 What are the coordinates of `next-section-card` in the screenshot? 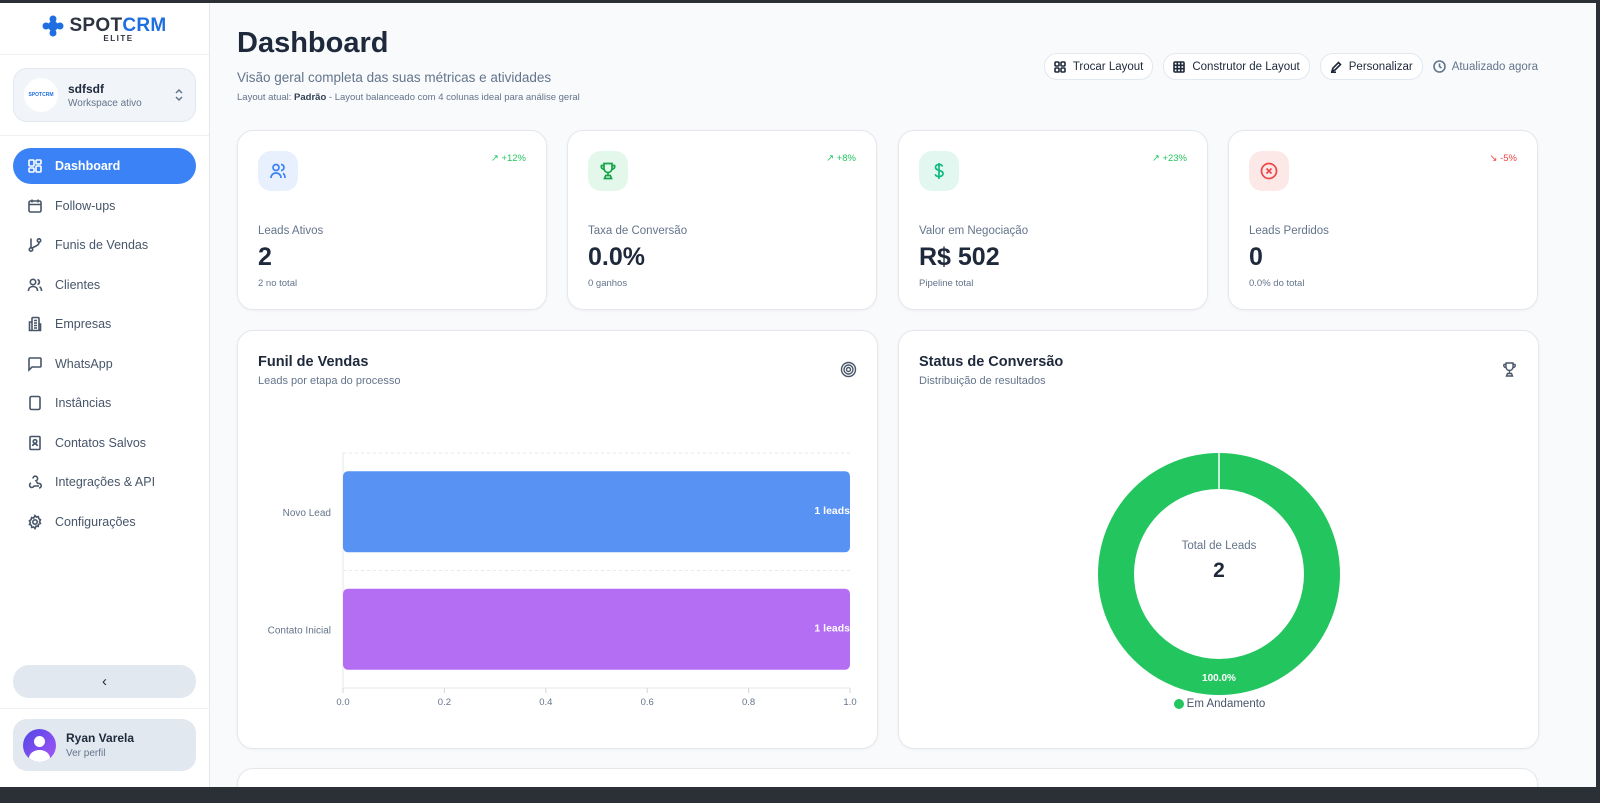 It's located at (887, 777).